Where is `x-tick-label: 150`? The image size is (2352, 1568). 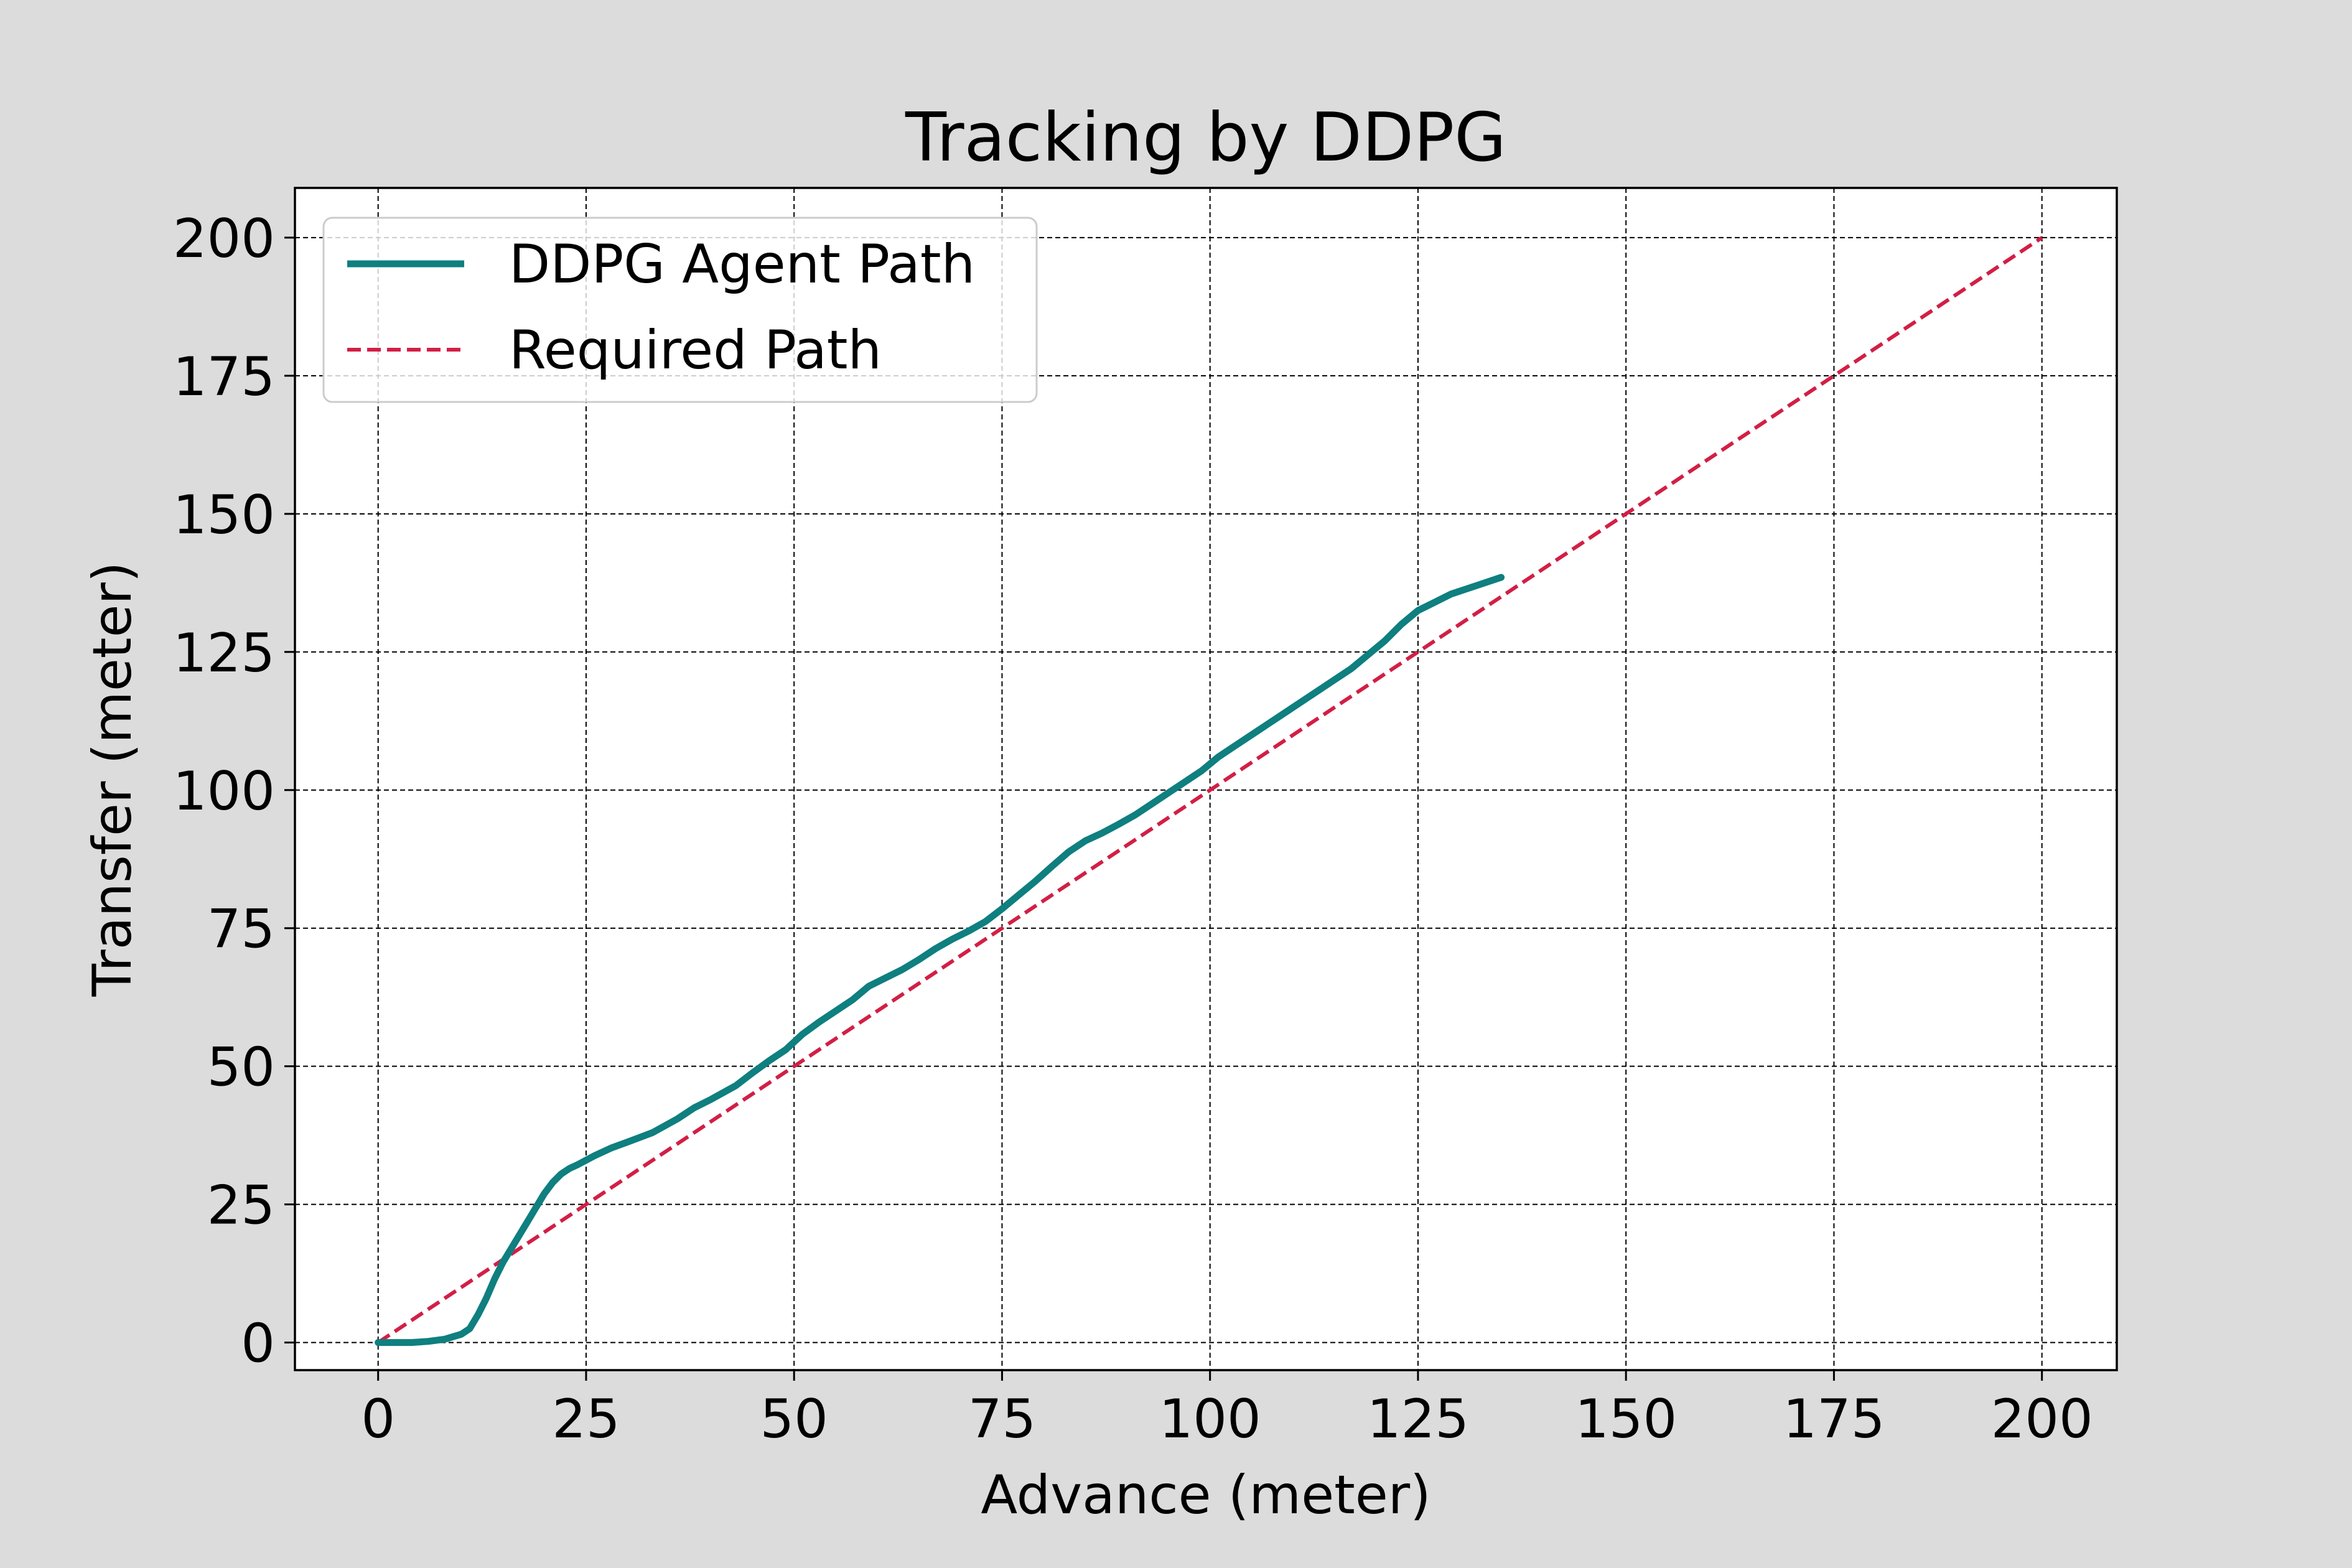
x-tick-label: 150 is located at coordinates (1626, 1419).